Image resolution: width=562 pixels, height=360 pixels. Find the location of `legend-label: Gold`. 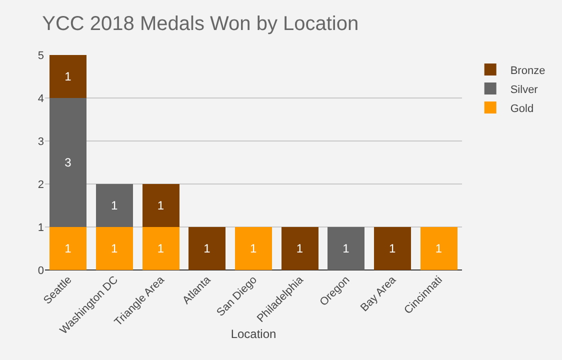

legend-label: Gold is located at coordinates (522, 108).